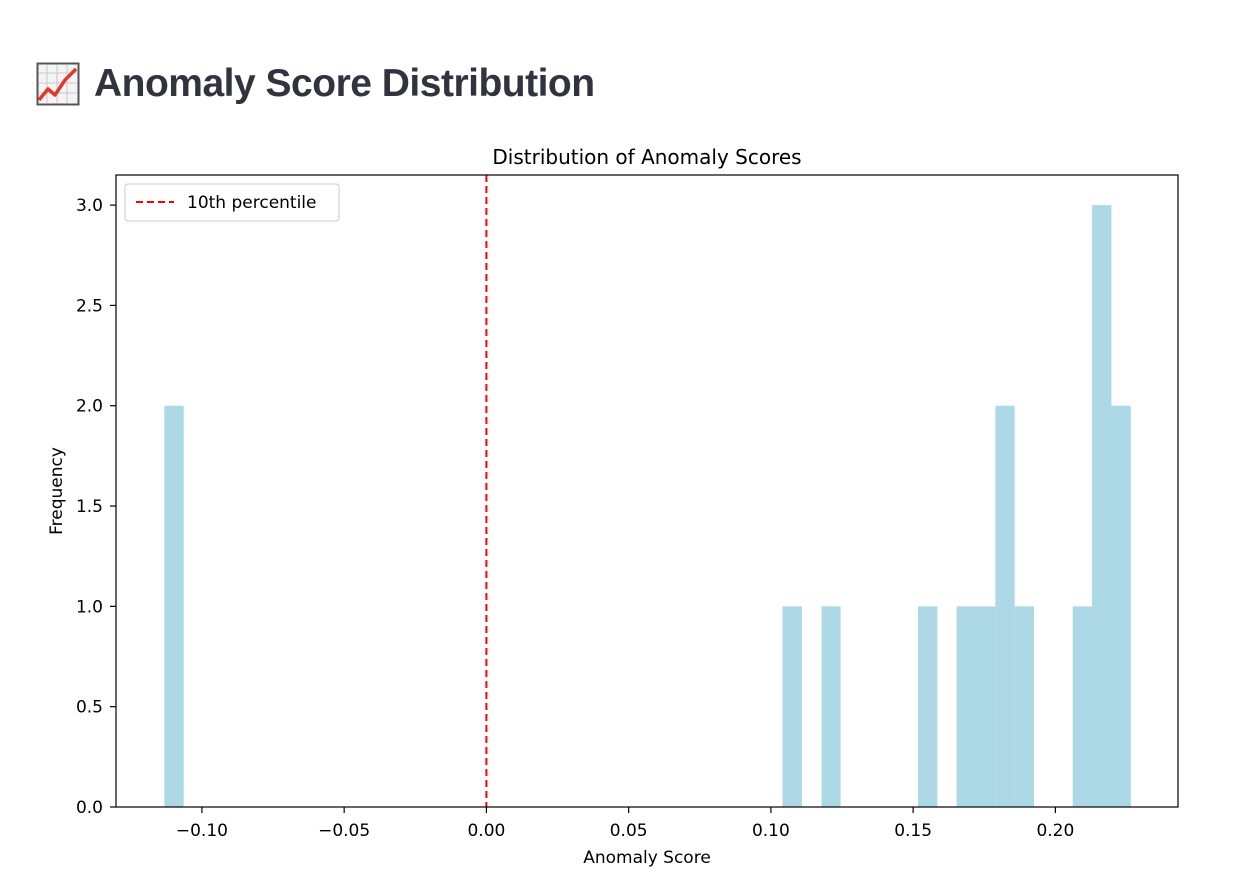  Describe the element at coordinates (89, 507) in the screenshot. I see `y-tick-label: 1.5` at that location.